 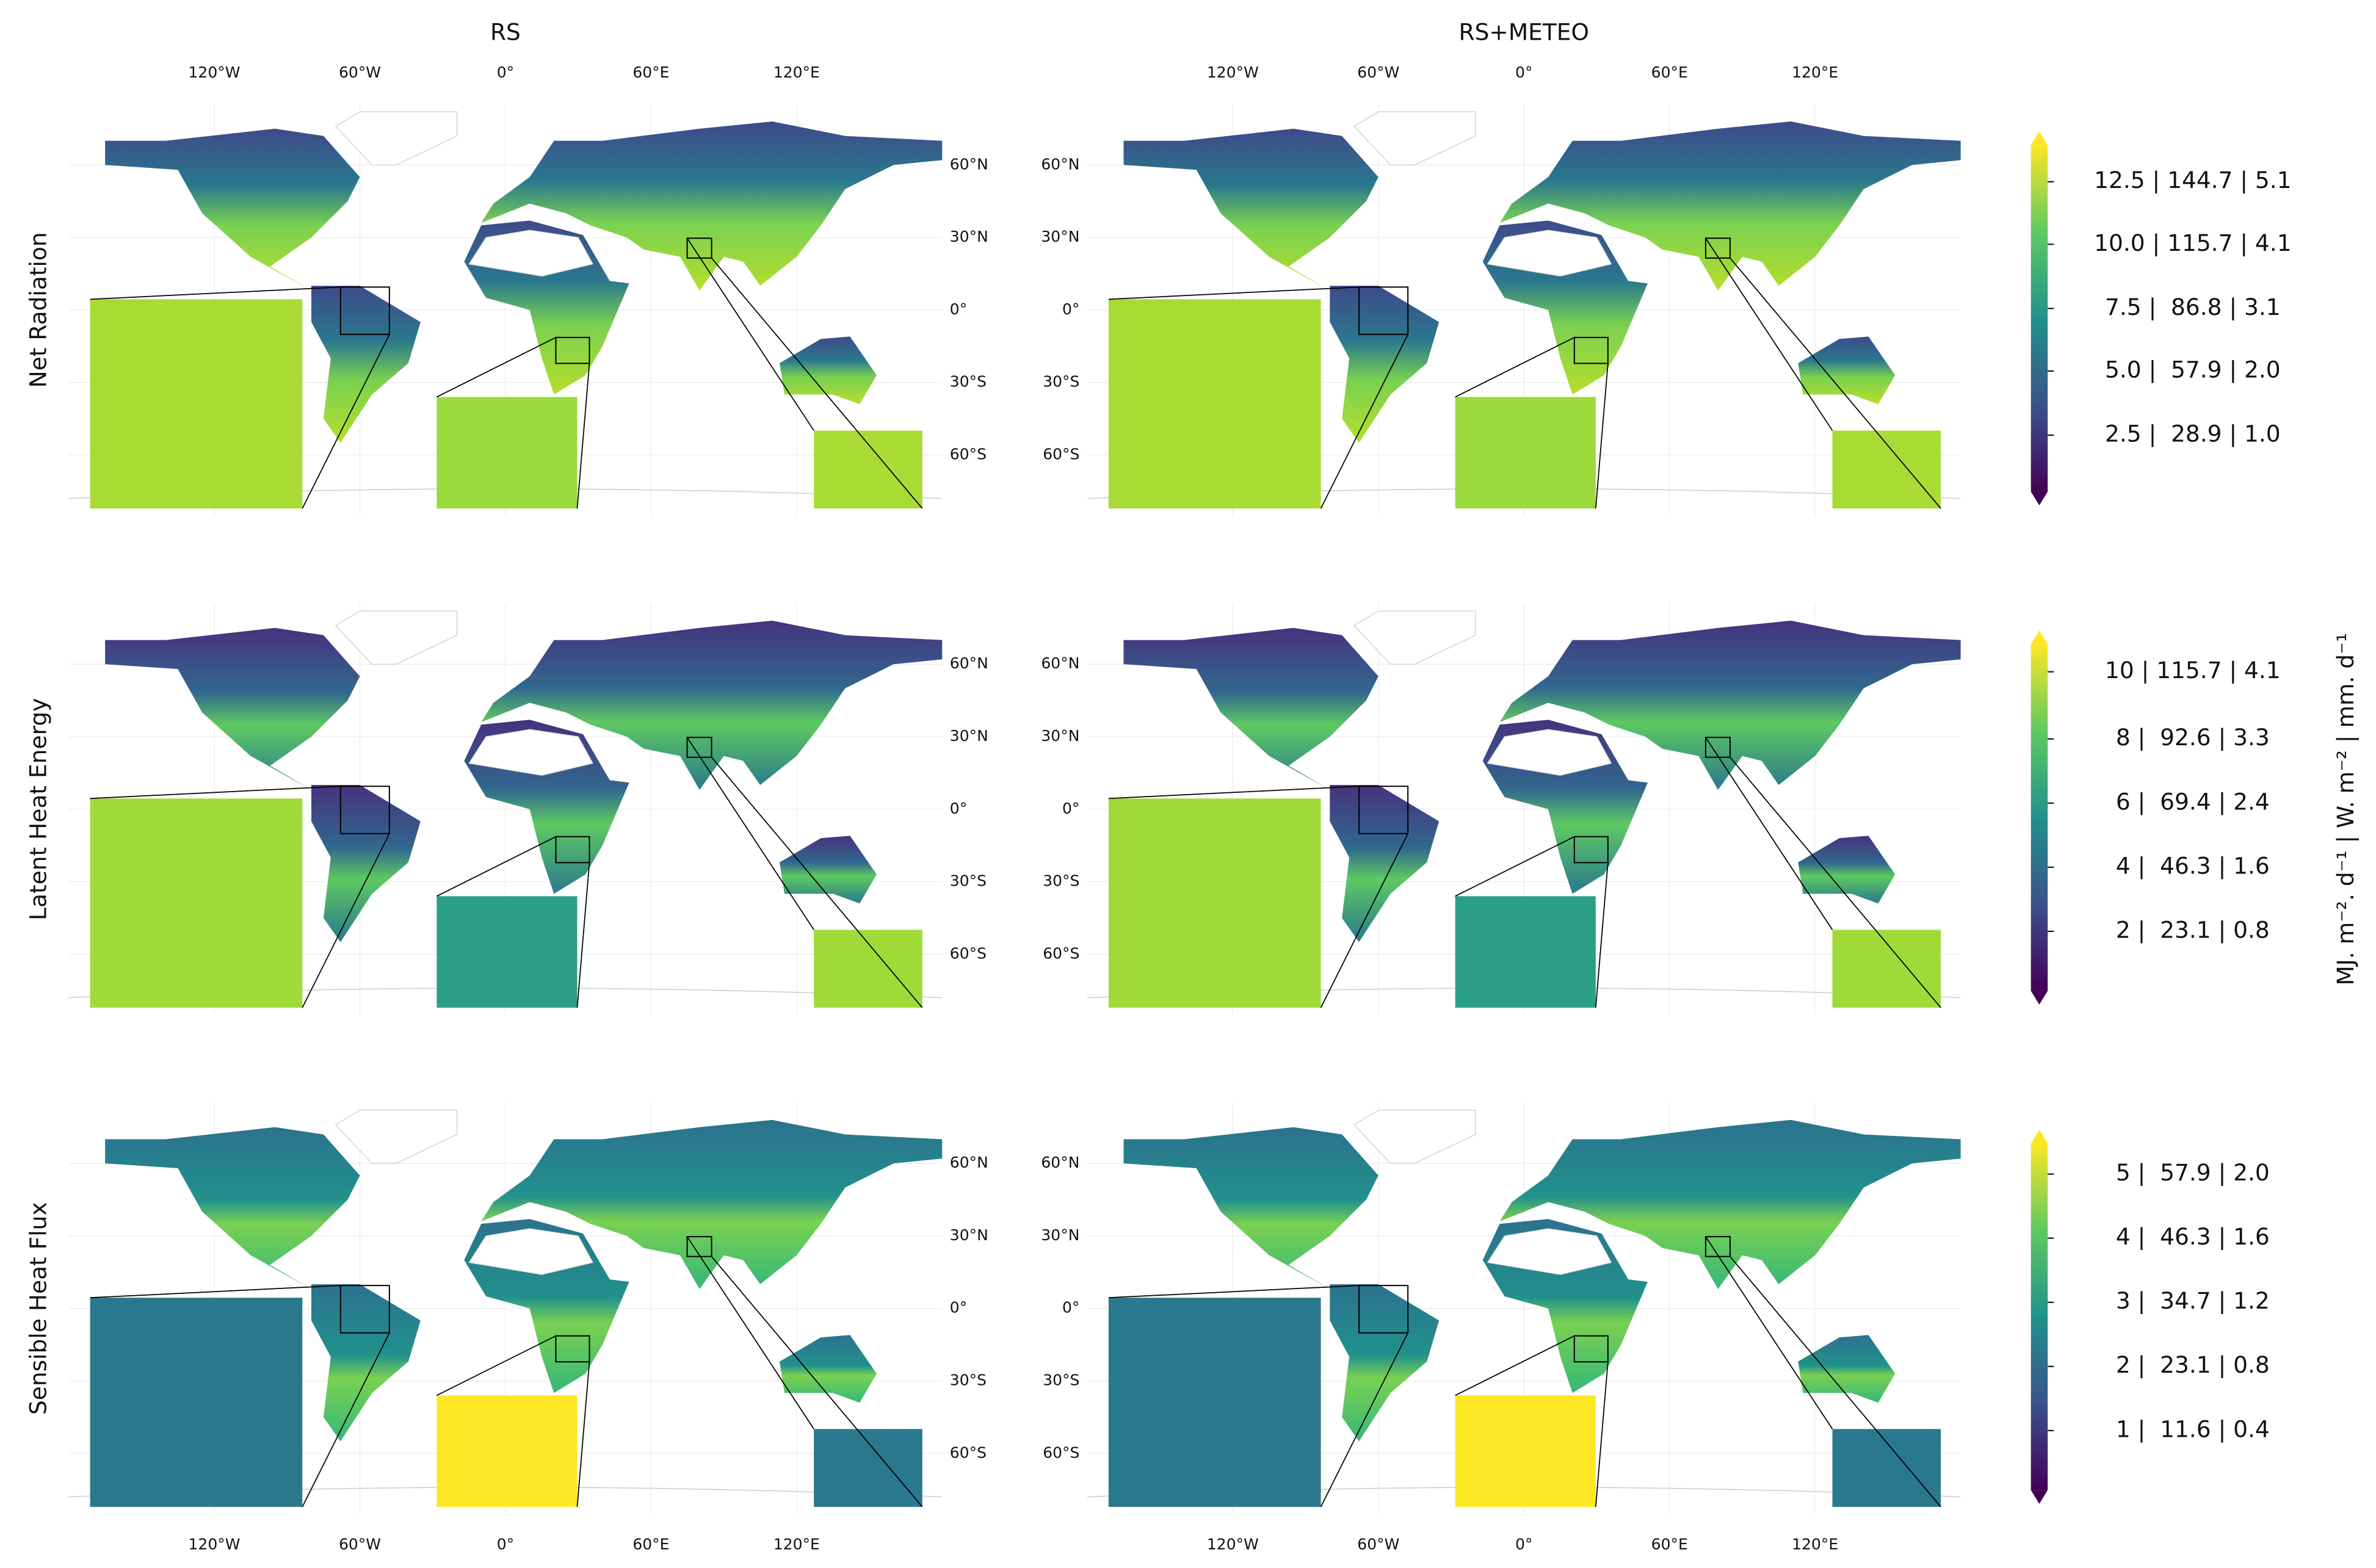 What do you see at coordinates (2193, 801) in the screenshot?
I see `colorbar-tick-label: 6 | 69.4 | 2.4` at bounding box center [2193, 801].